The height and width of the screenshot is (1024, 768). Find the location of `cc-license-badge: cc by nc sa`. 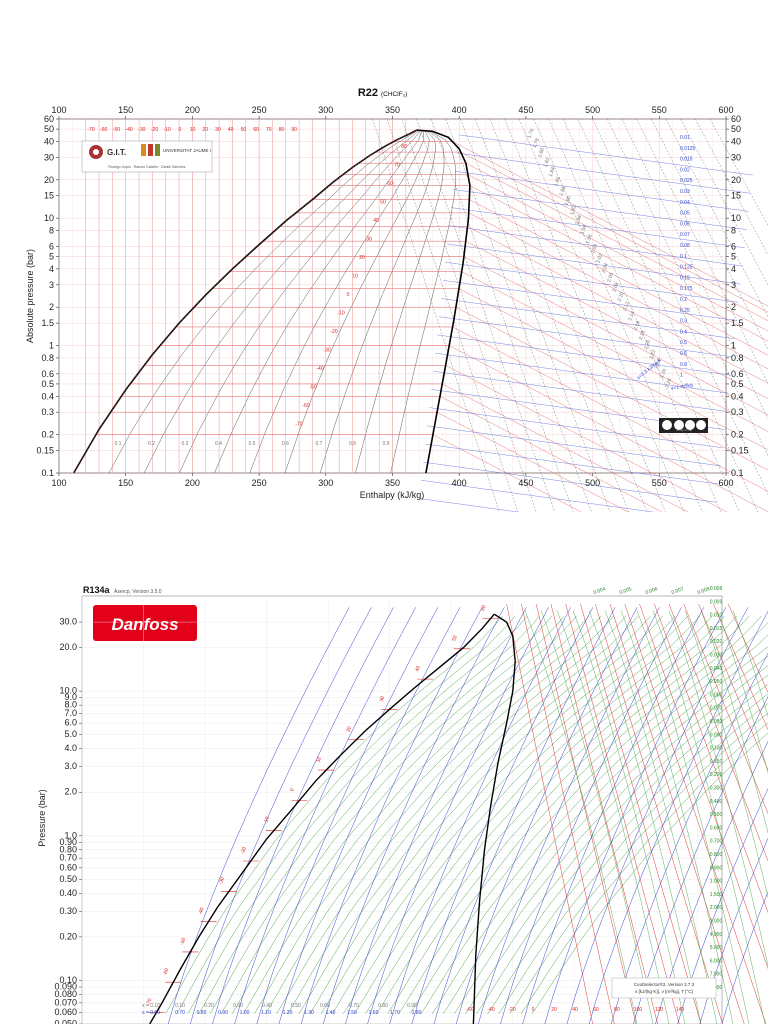

cc-license-badge: cc by nc sa is located at coordinates (683, 425).